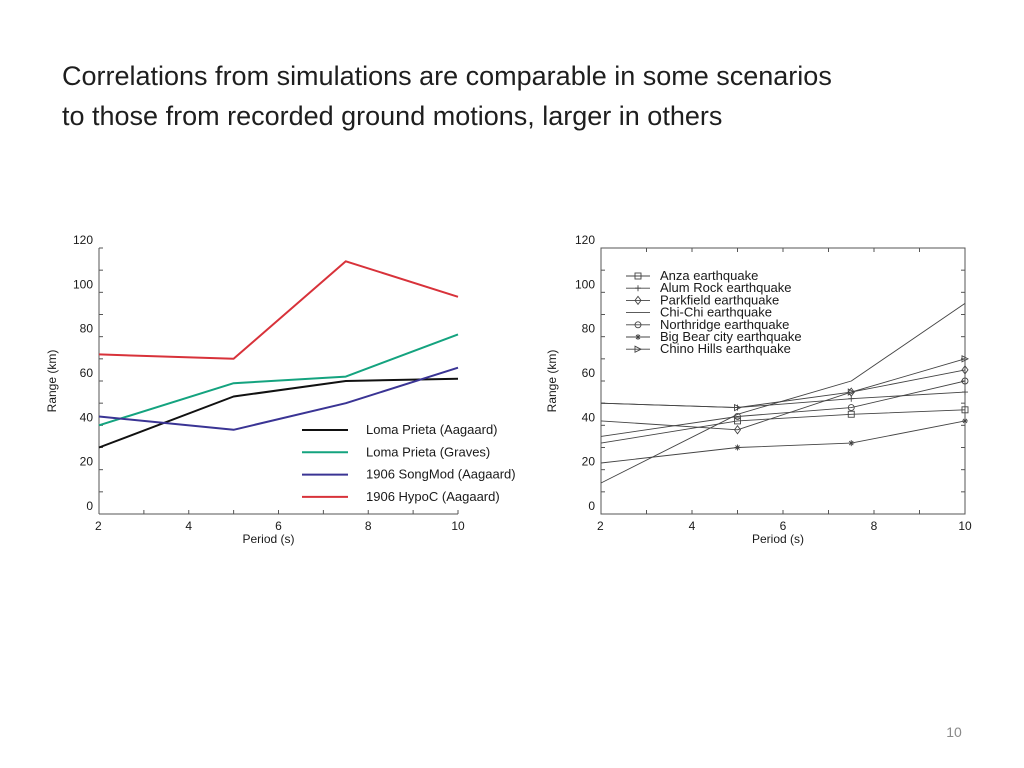 Image resolution: width=1024 pixels, height=768 pixels. Describe the element at coordinates (433, 496) in the screenshot. I see `legend-entry: 1906 HypoC (Aagaard)` at that location.